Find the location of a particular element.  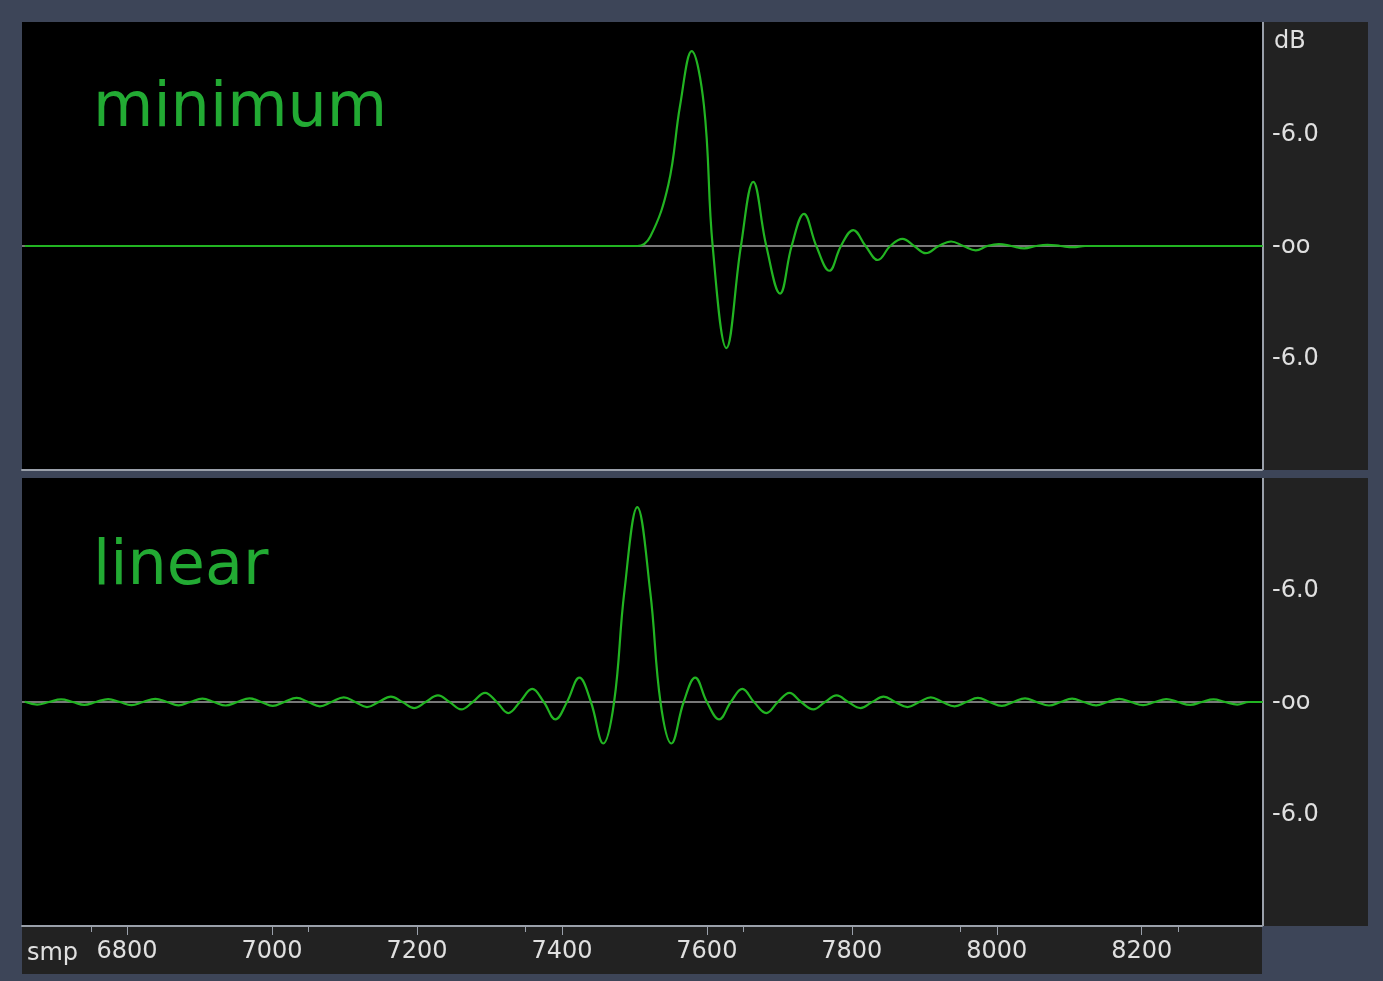

x-tick-label: 8200 is located at coordinates (1142, 950).